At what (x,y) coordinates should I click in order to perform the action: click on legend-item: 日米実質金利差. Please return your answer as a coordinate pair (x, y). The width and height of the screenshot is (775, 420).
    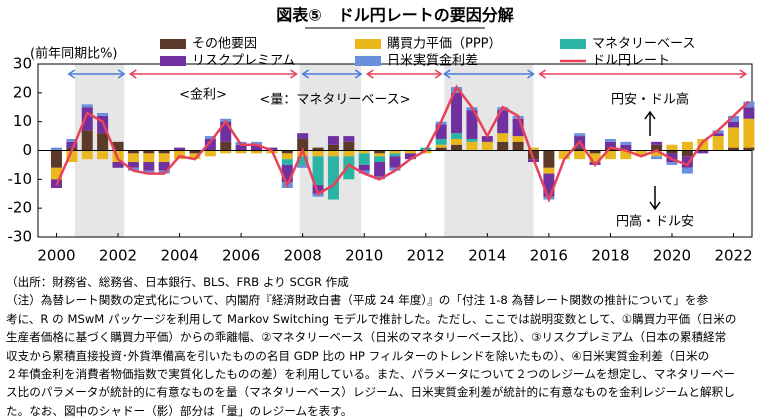
    Looking at the image, I should click on (416, 61).